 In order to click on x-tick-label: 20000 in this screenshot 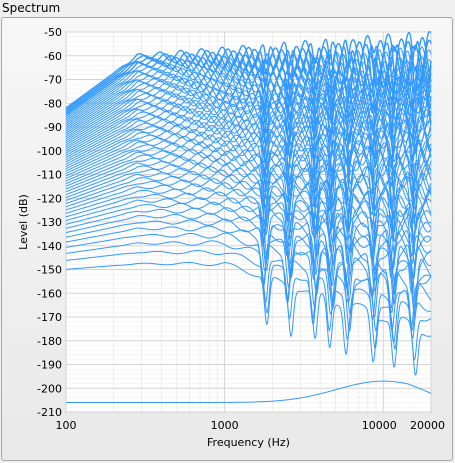, I will do `click(427, 425)`.